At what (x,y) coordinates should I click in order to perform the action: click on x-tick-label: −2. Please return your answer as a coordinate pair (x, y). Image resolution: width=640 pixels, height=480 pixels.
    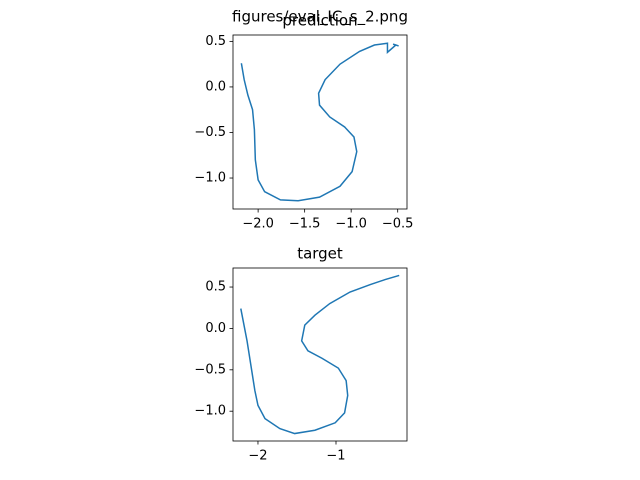
    Looking at the image, I should click on (257, 456).